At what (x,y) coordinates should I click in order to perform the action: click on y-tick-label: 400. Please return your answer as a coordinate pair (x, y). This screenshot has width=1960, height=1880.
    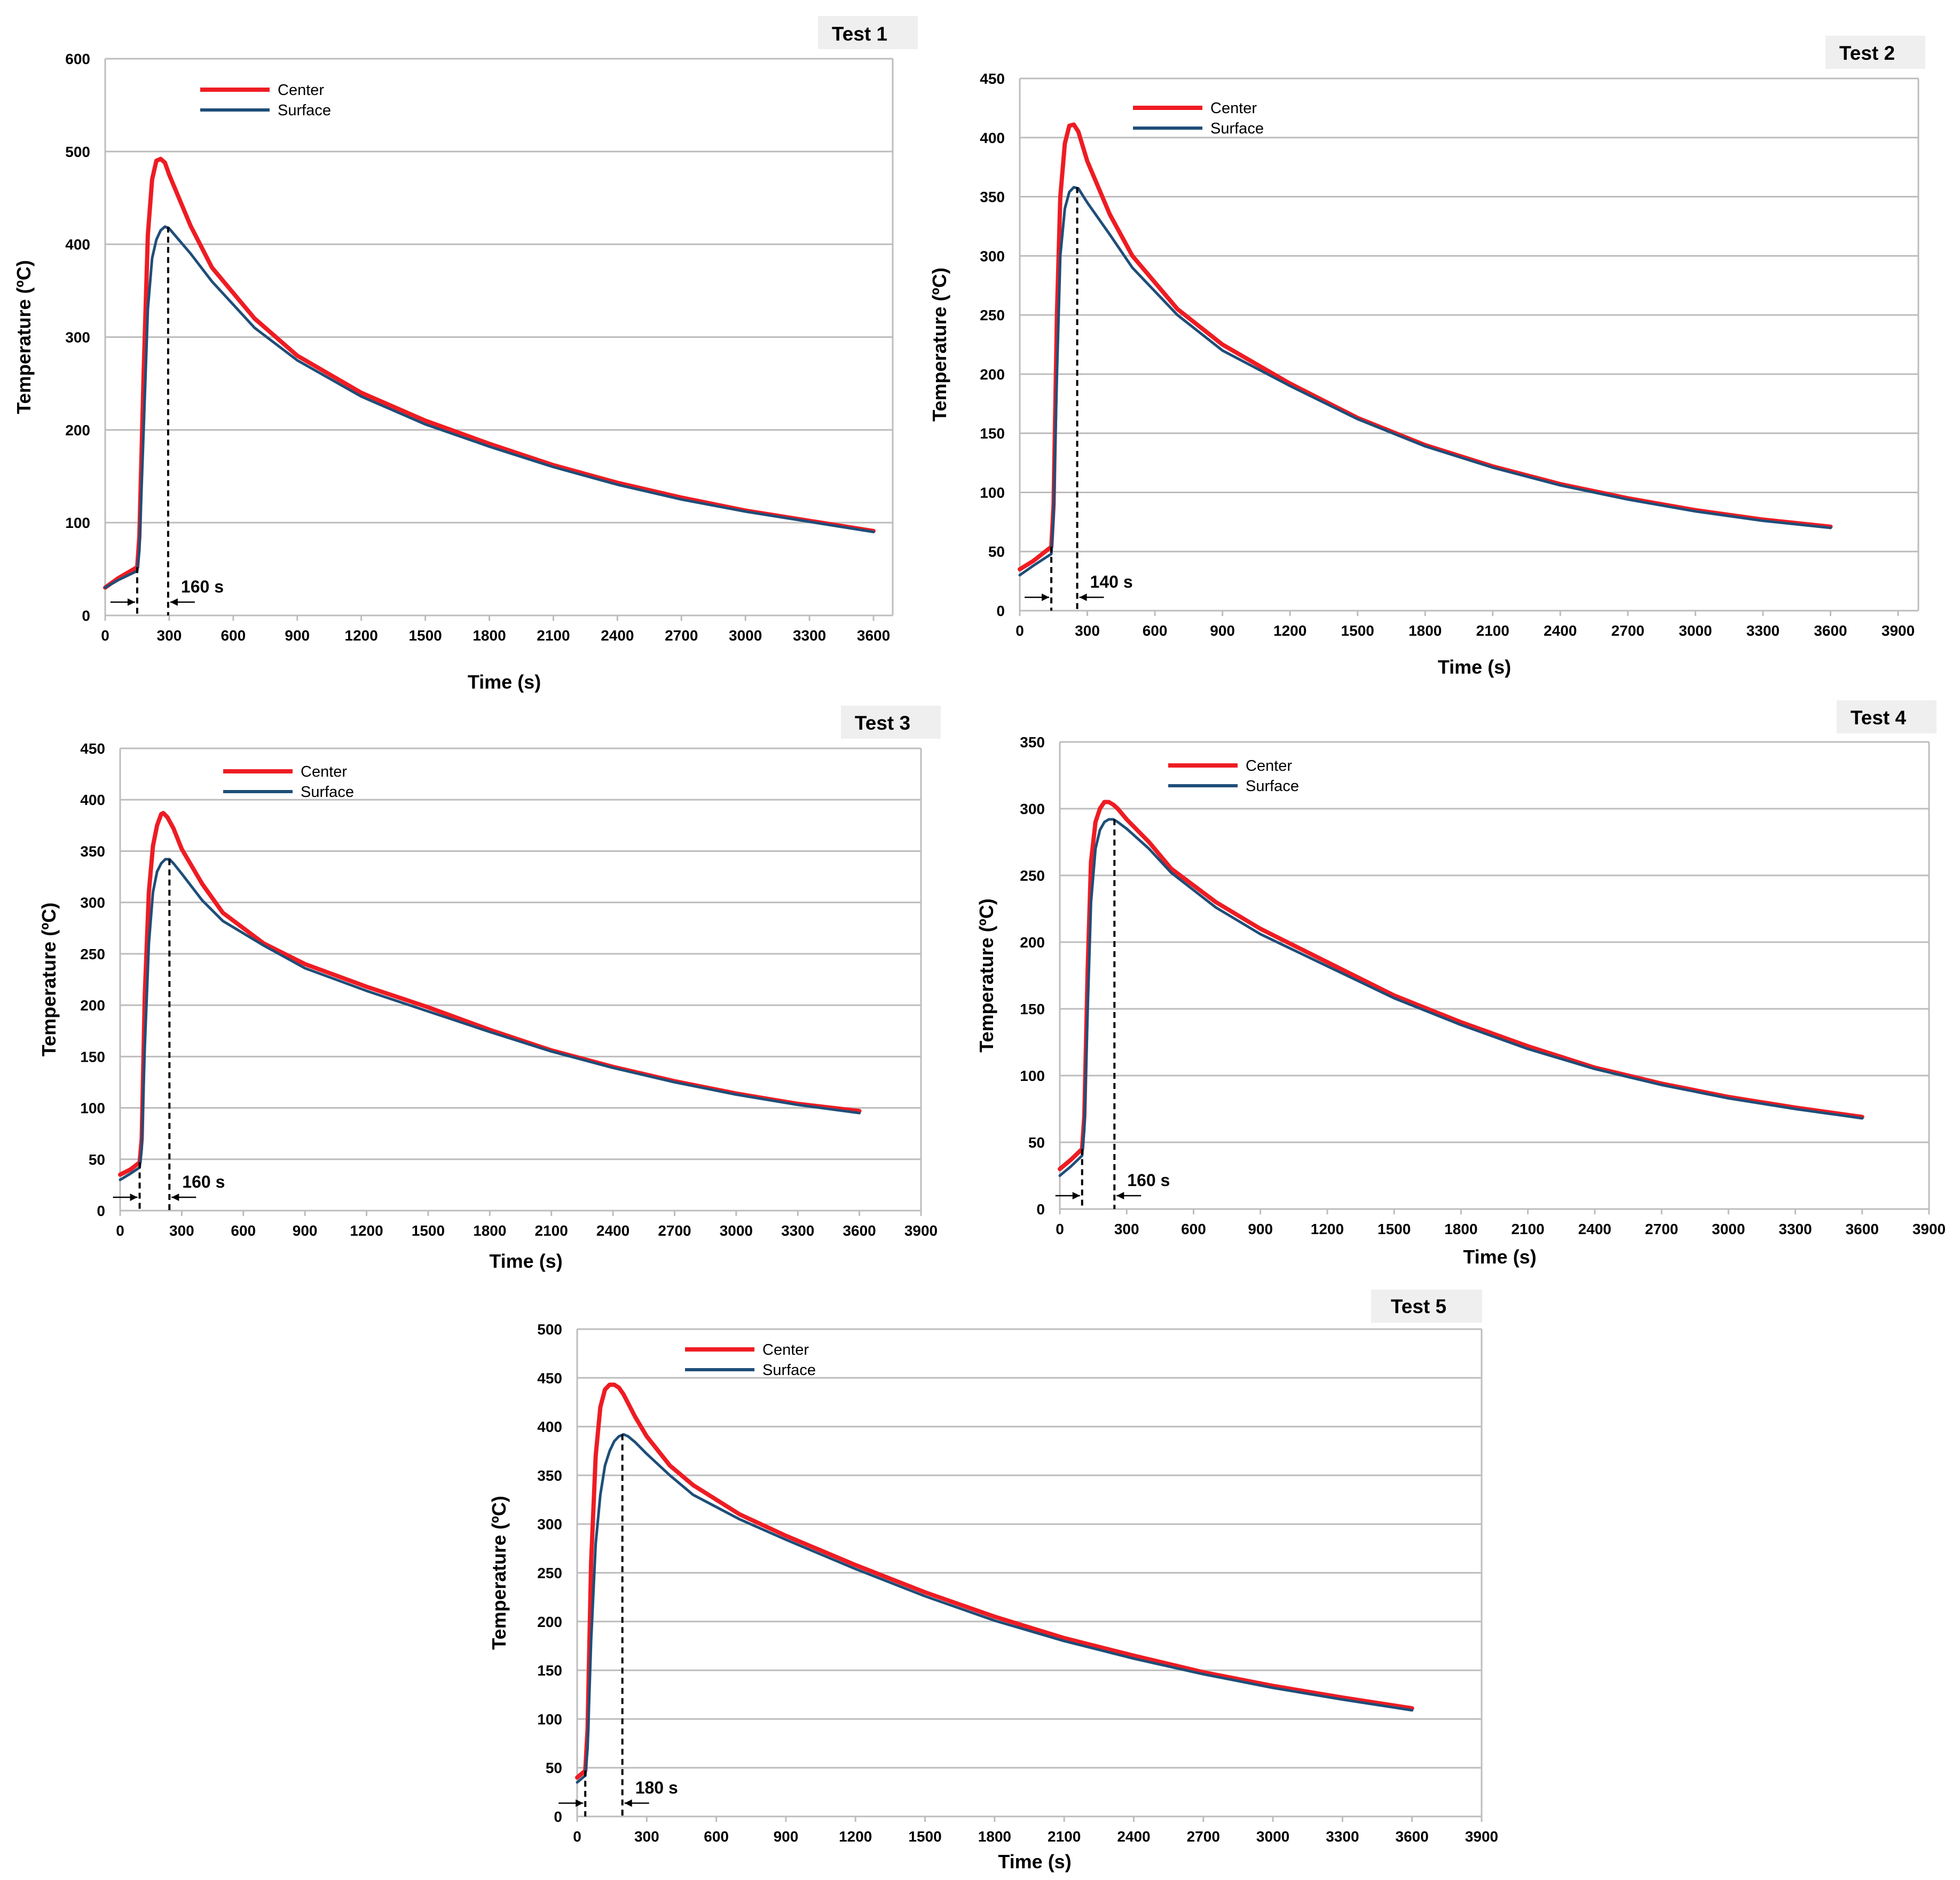
    Looking at the image, I should click on (549, 1427).